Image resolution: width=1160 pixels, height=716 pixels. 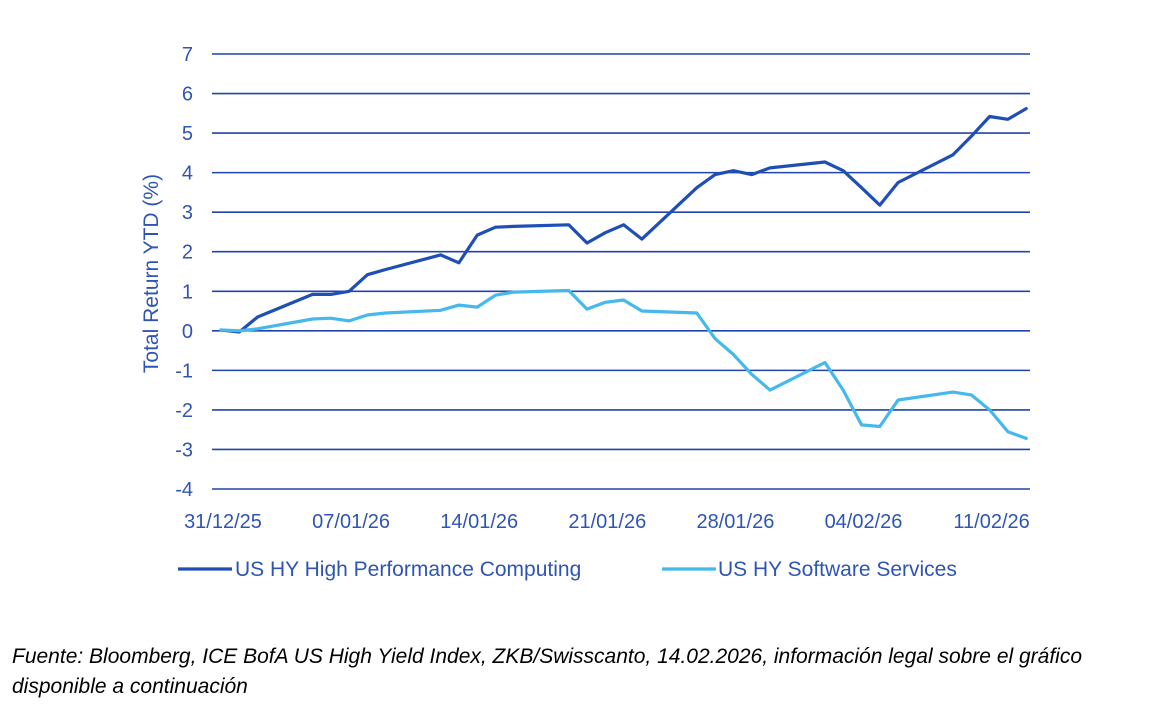 What do you see at coordinates (223, 522) in the screenshot?
I see `x-tick-label: 31/12/25` at bounding box center [223, 522].